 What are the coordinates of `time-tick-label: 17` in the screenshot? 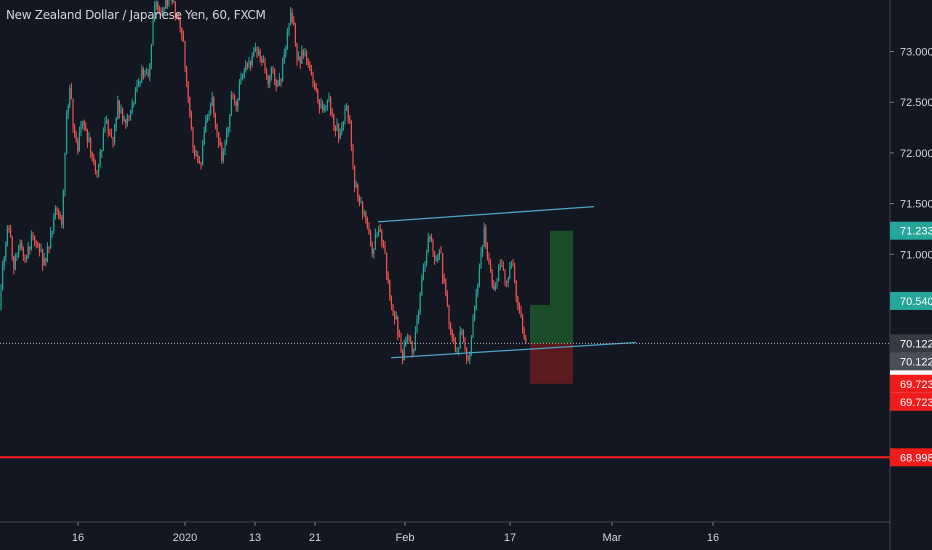 It's located at (510, 538).